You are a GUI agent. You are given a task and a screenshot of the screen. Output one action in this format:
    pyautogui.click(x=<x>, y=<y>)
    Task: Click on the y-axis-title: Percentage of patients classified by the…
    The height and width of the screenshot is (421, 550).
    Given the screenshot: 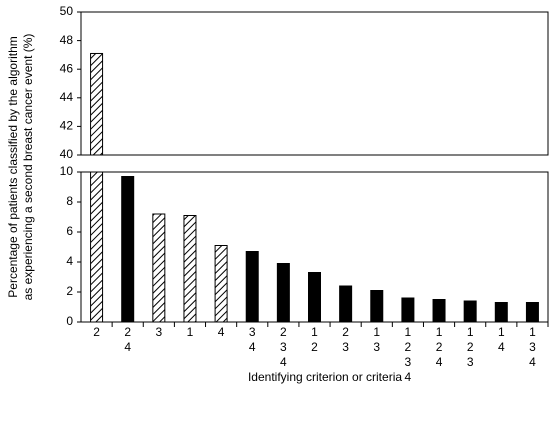 What is the action you would take?
    pyautogui.click(x=13, y=166)
    